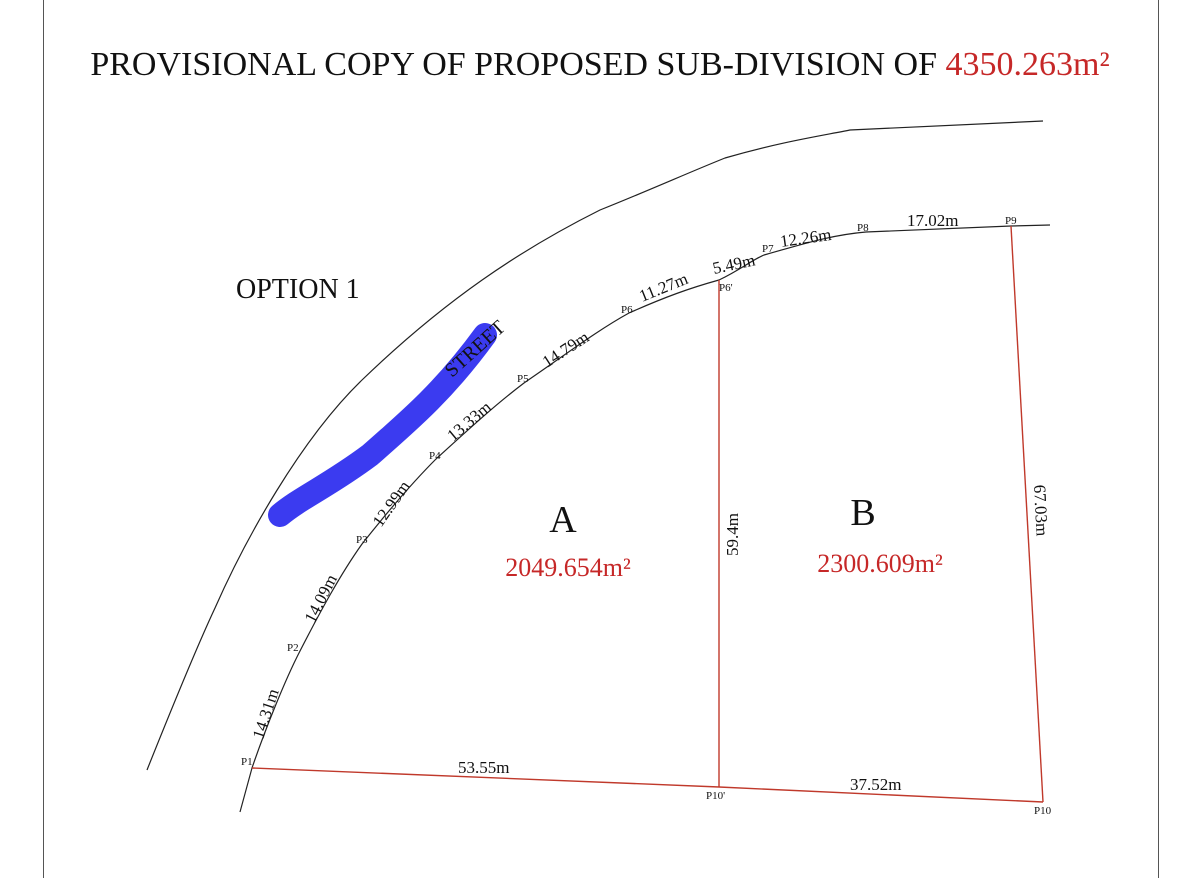 This screenshot has height=878, width=1200. Describe the element at coordinates (475, 348) in the screenshot. I see `street-label: STREET` at that location.